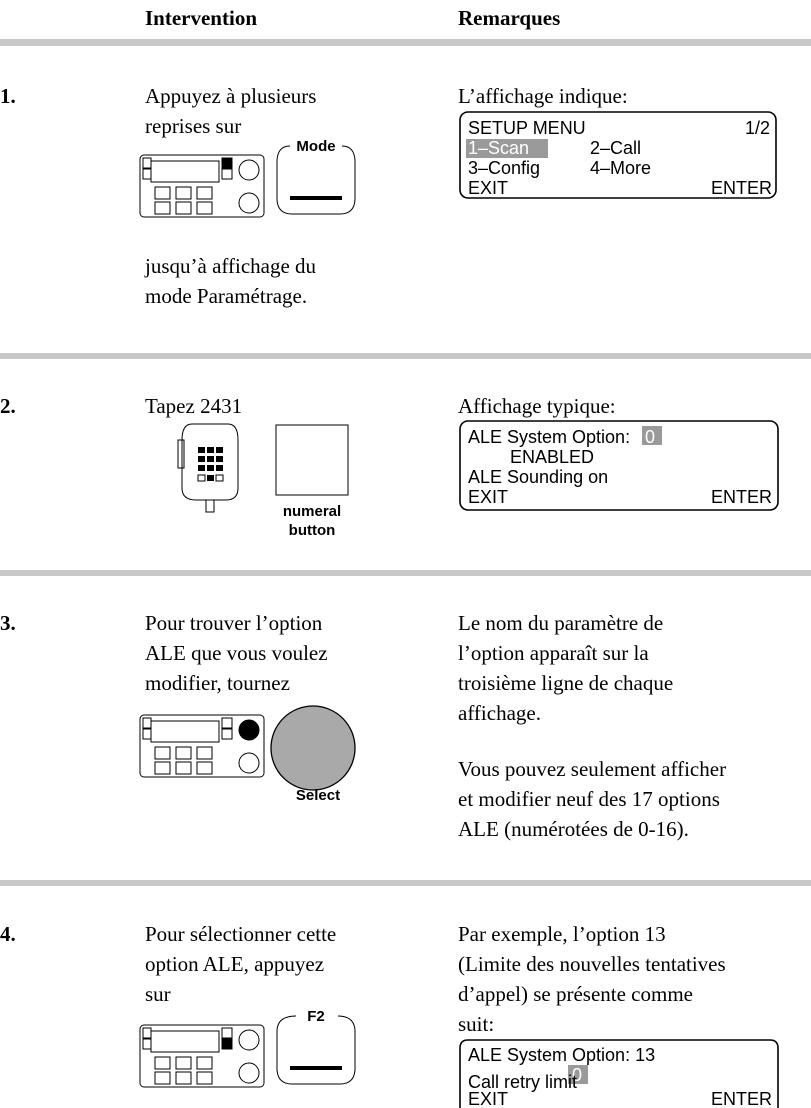 The image size is (811, 1108). What do you see at coordinates (509, 18) in the screenshot?
I see `column-header: Remarques` at bounding box center [509, 18].